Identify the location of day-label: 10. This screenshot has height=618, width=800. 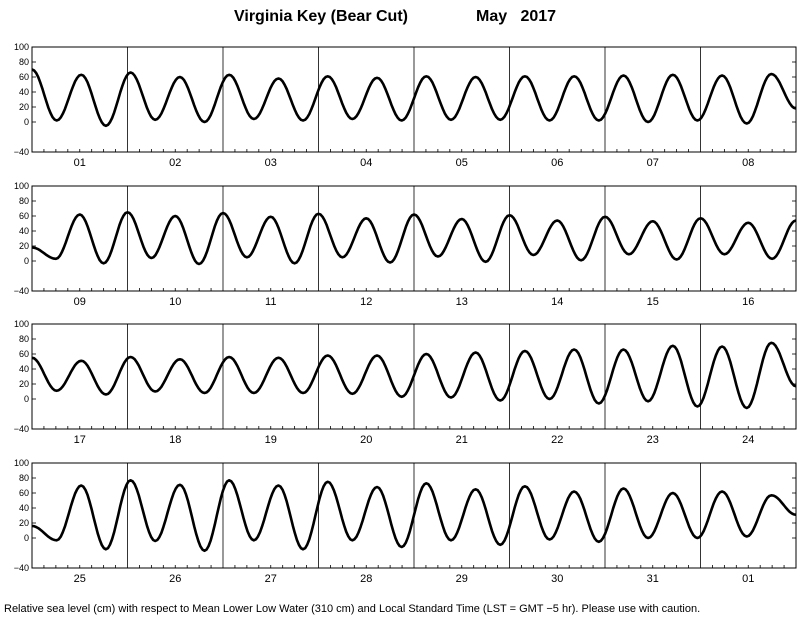
(175, 302).